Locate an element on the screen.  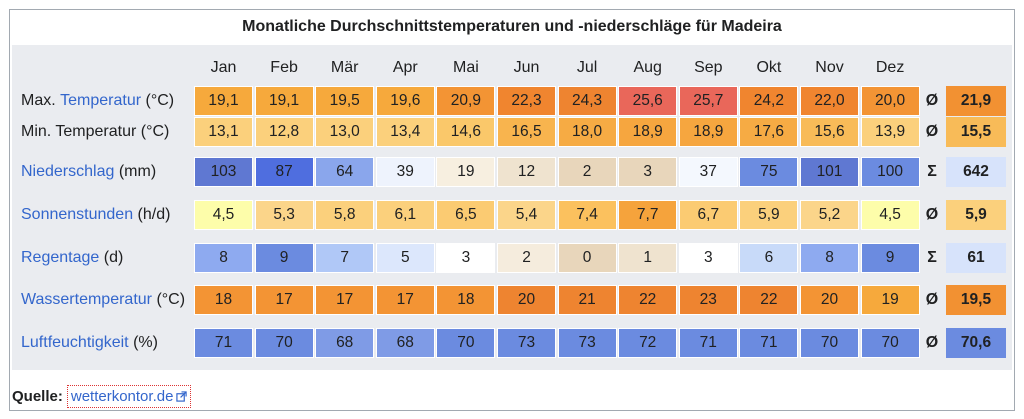
row-label-link: Temperatur is located at coordinates (101, 100).